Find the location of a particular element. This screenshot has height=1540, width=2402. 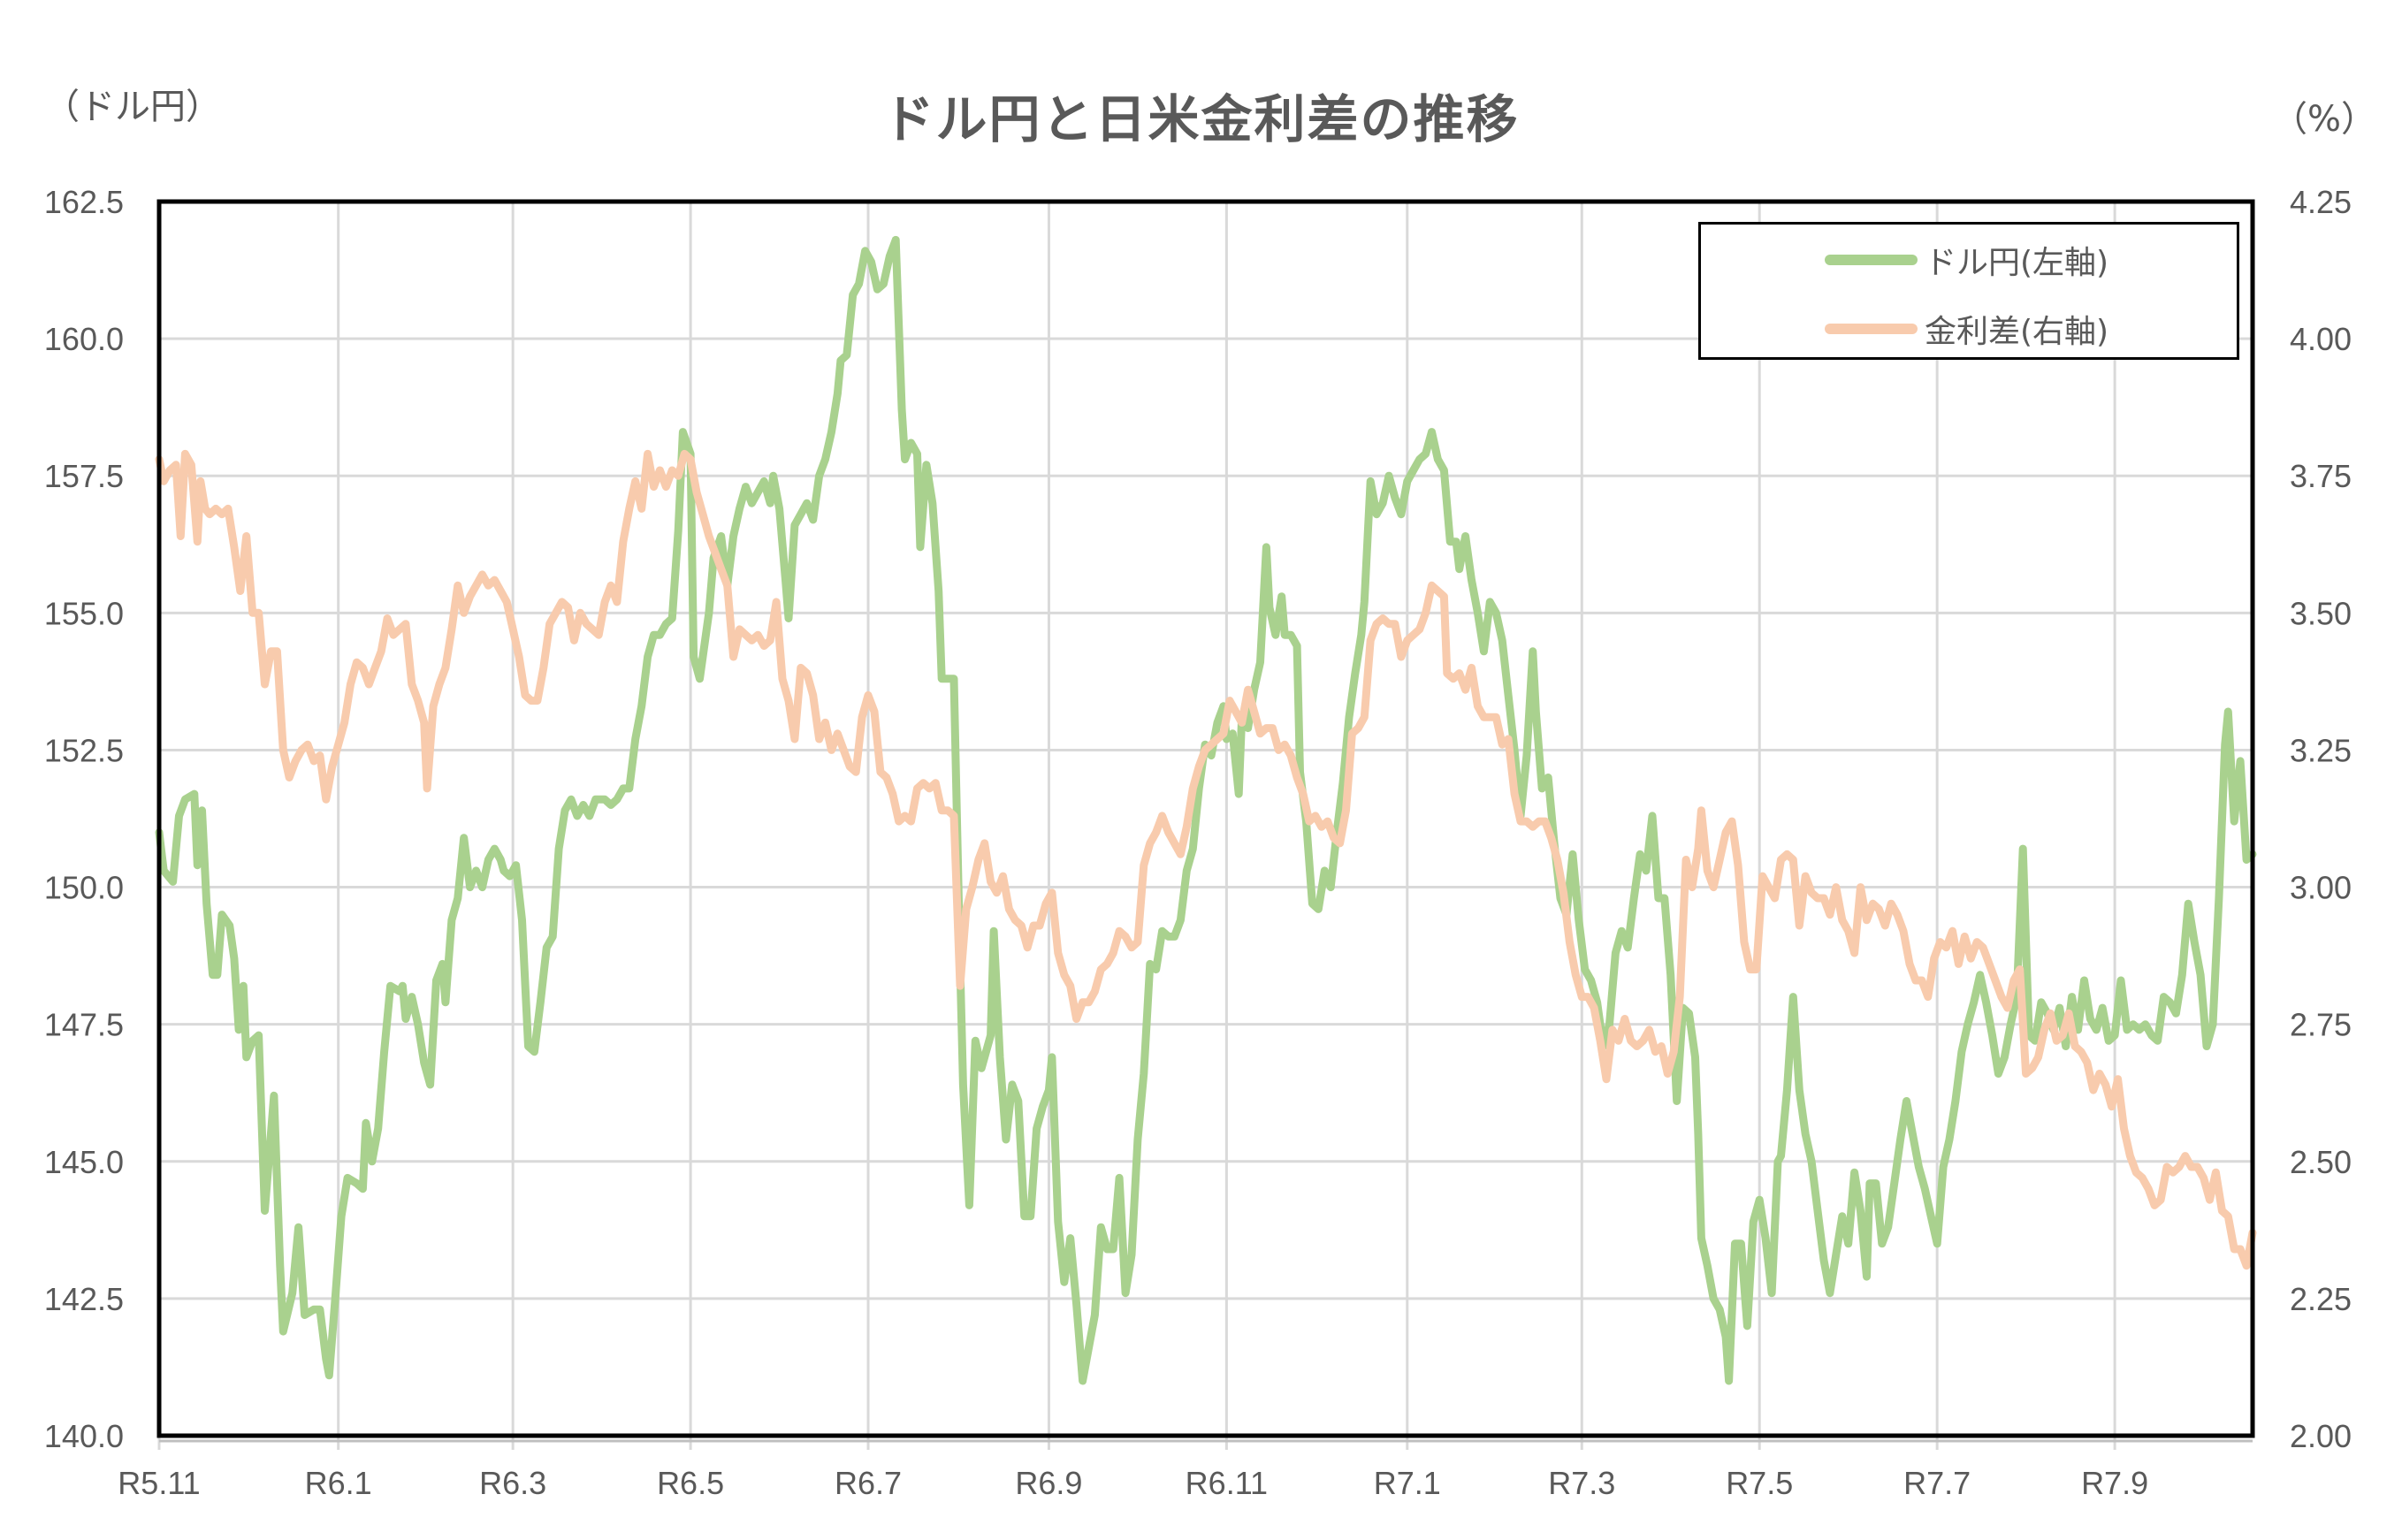

svg-text: 3.50 is located at coordinates (2321, 613).